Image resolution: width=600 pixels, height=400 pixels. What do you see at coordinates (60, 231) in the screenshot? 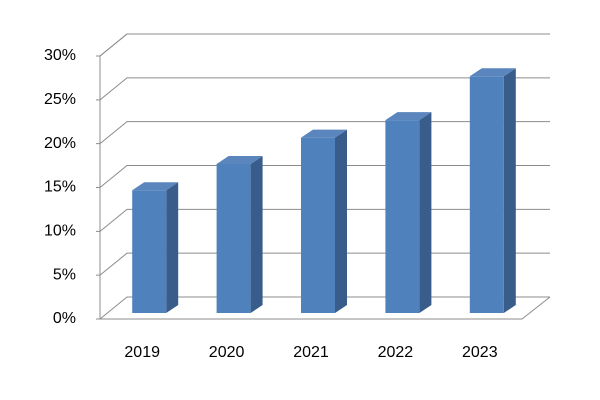
I see `y-tick-label: 10%` at bounding box center [60, 231].